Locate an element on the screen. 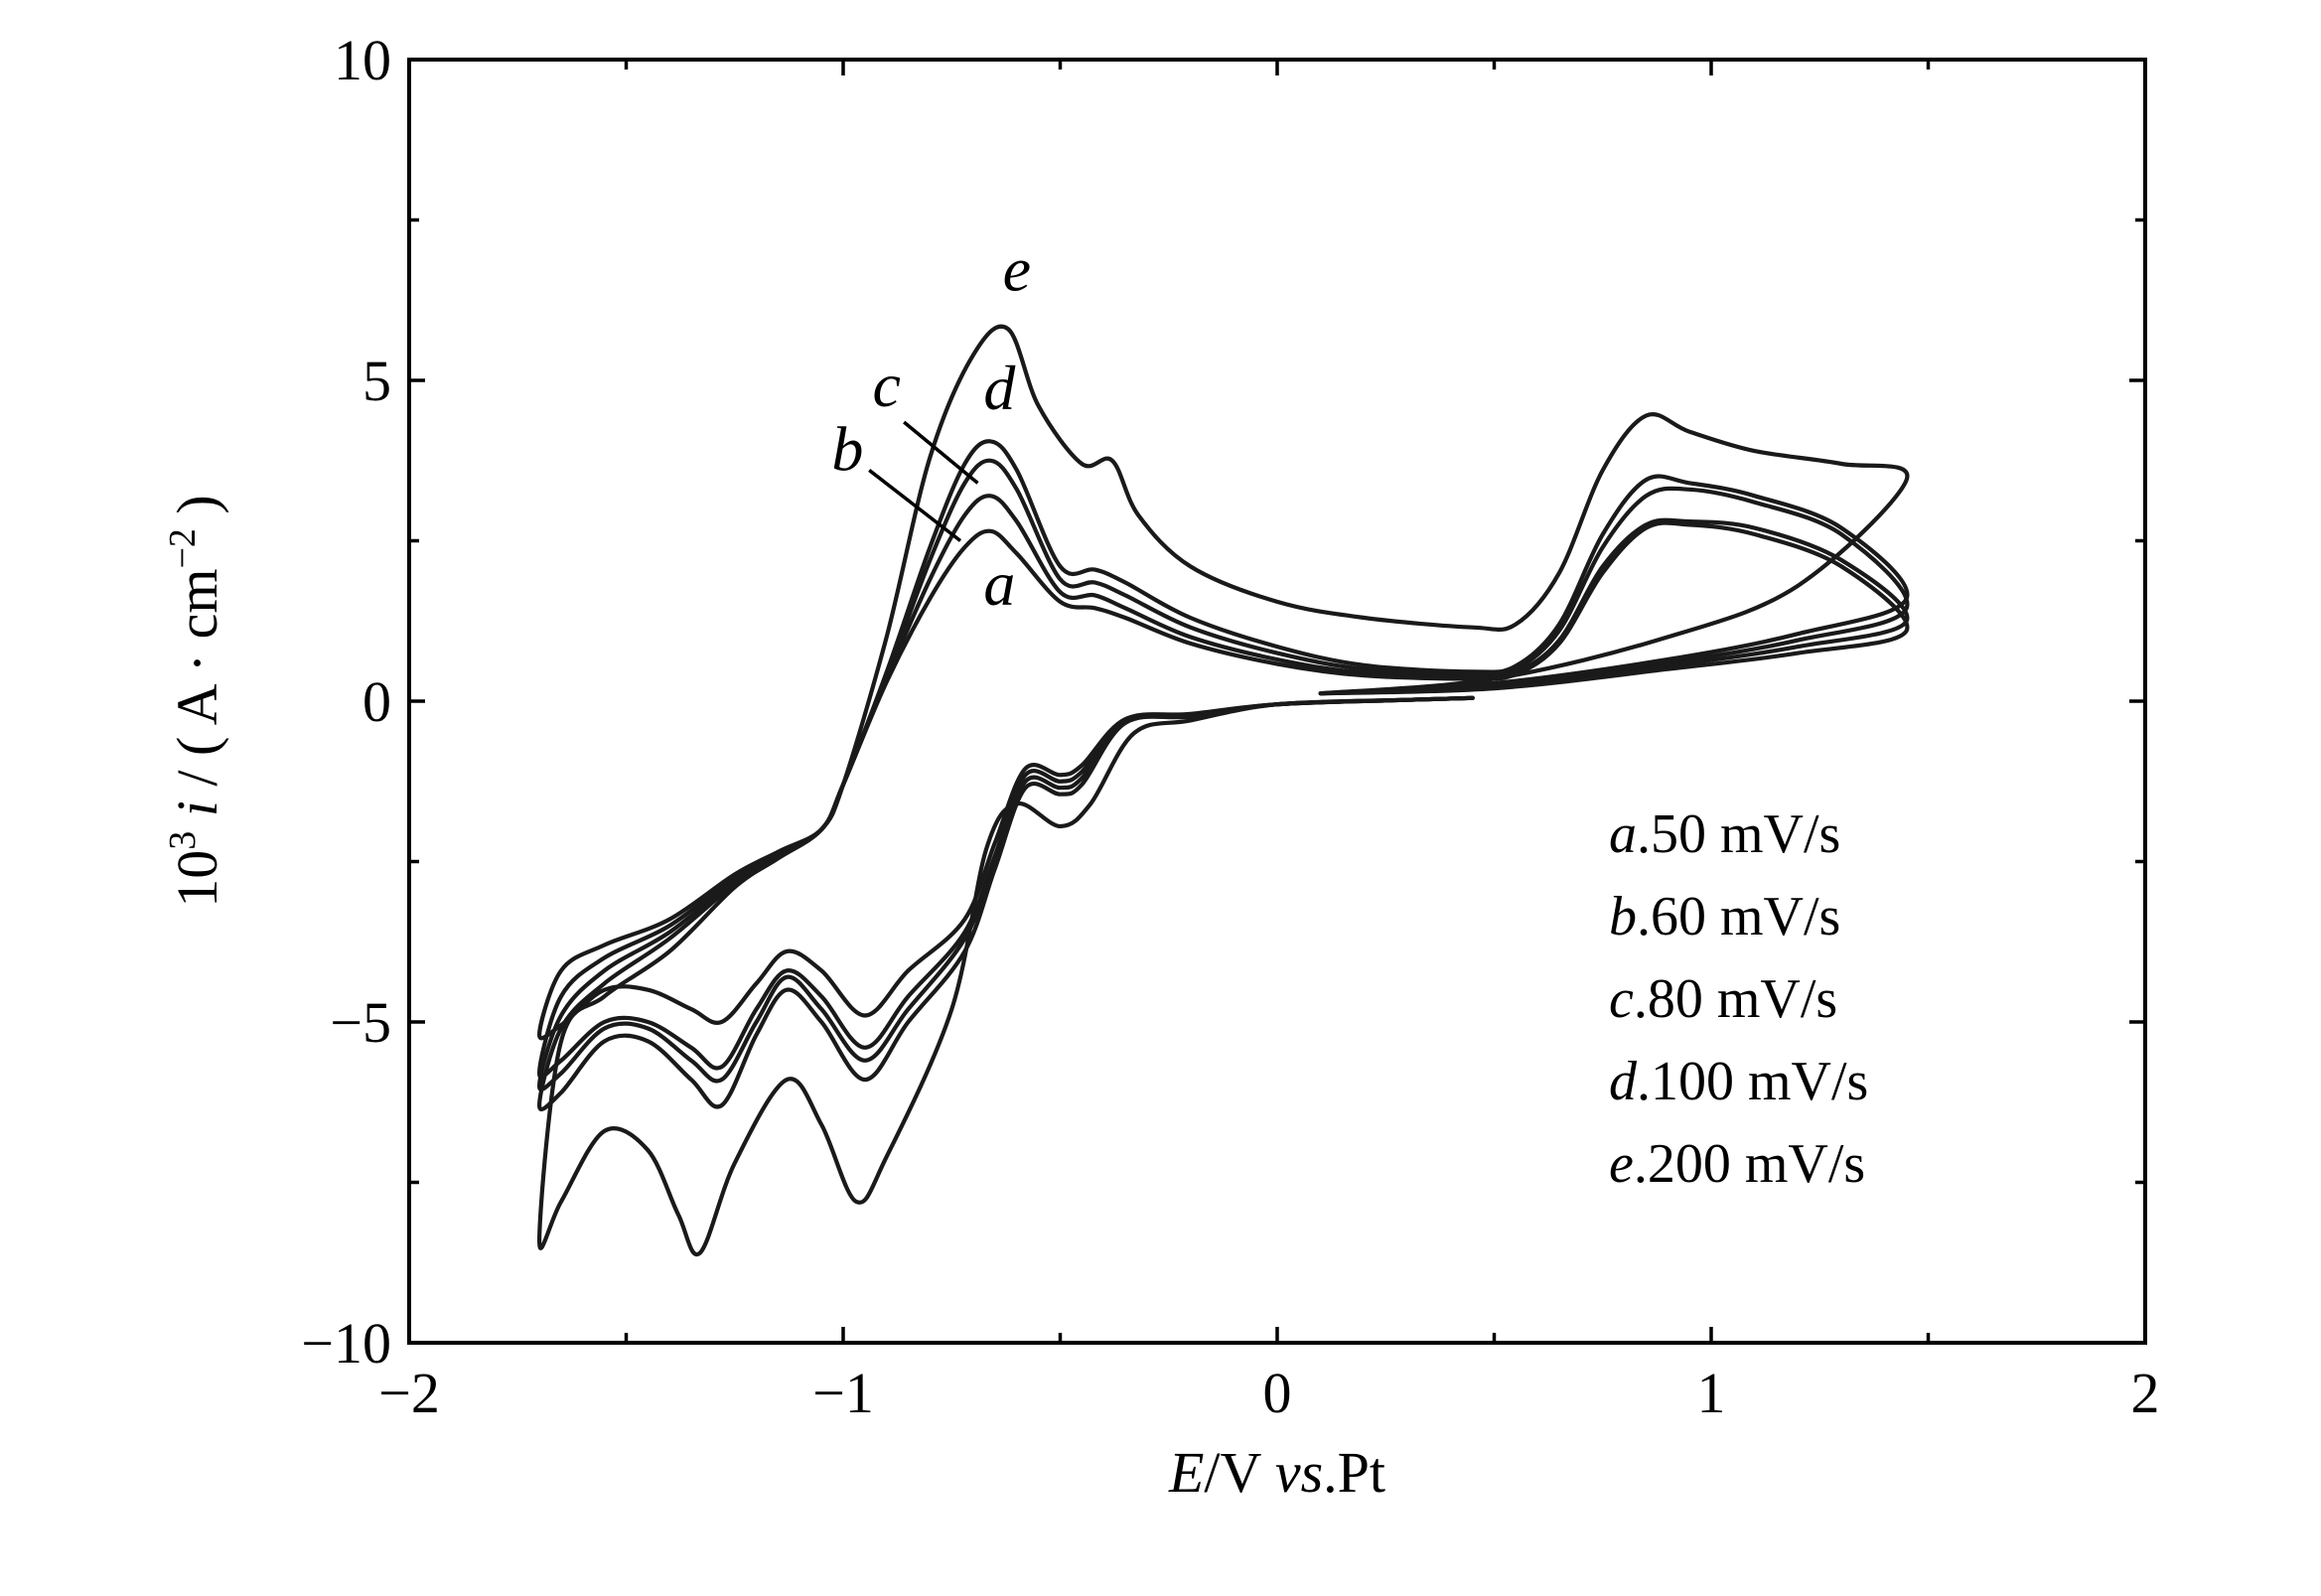 The image size is (2321, 1596). legend-entry-letter: e is located at coordinates (1621, 1164).